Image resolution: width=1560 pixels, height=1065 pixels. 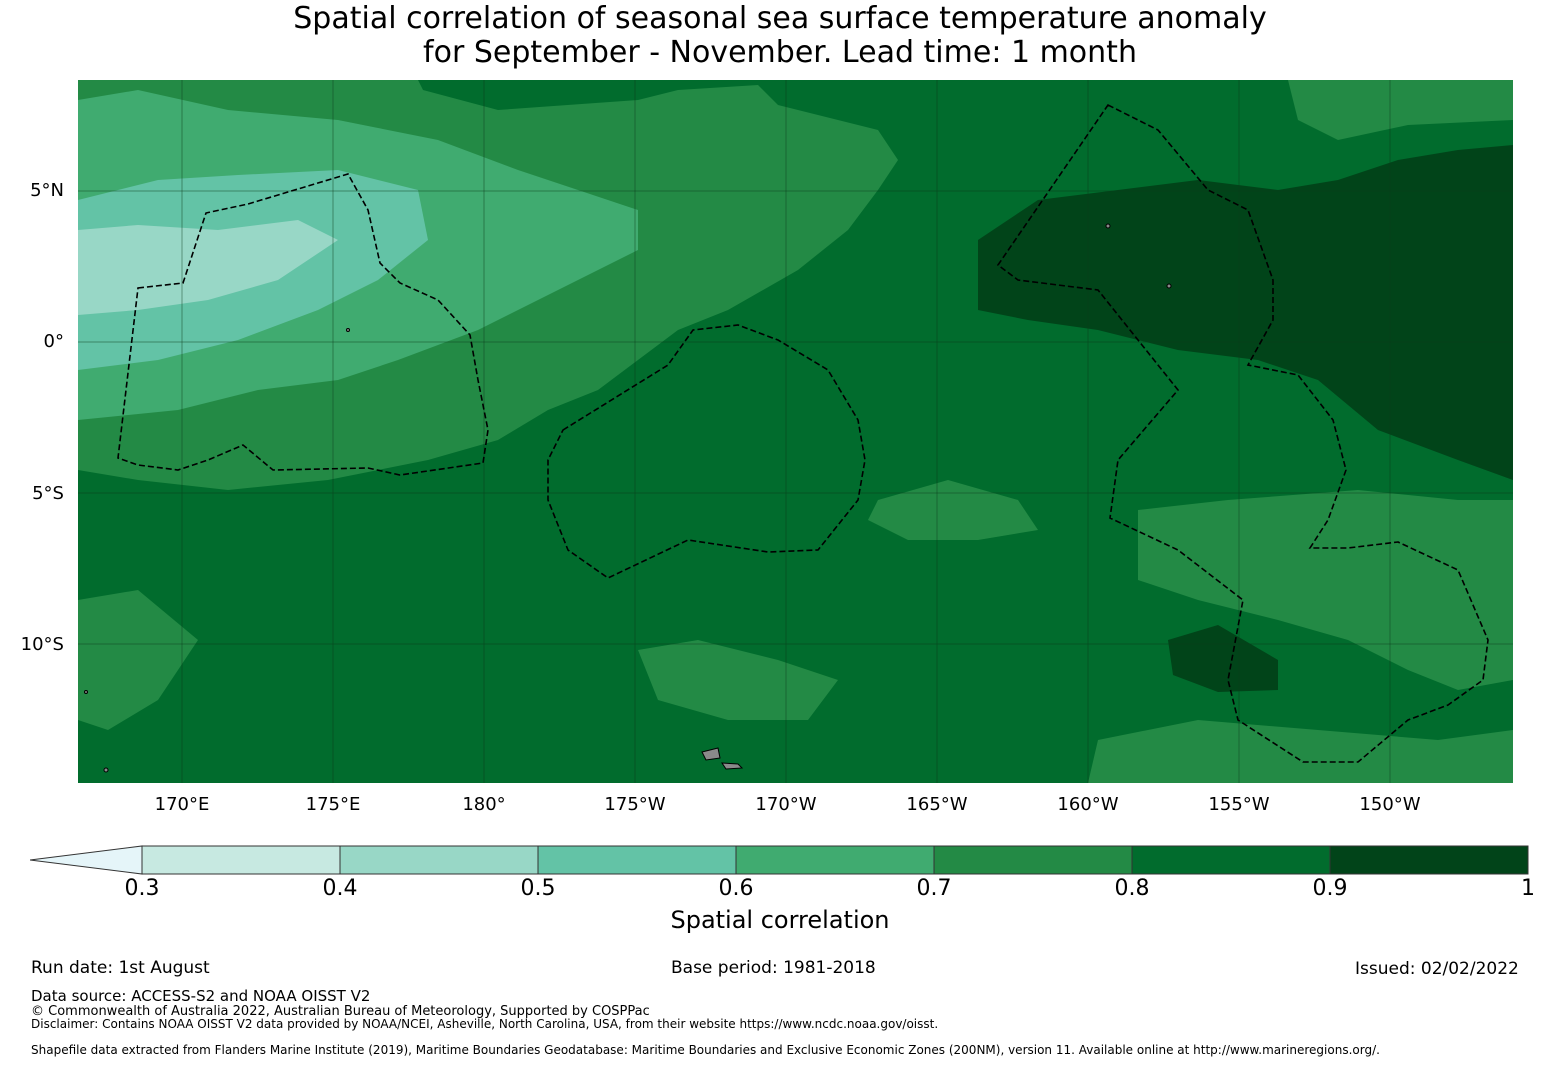 I want to click on field-0.9-region-ne, so click(x=1245, y=312).